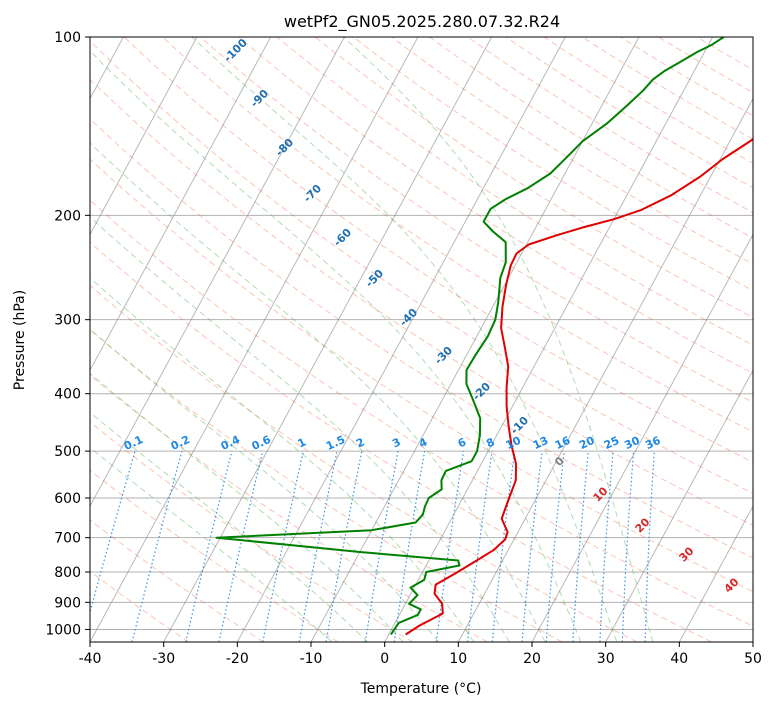 This screenshot has height=708, width=775. Describe the element at coordinates (540, 443) in the screenshot. I see `mixing-ratio-label: 13` at that location.